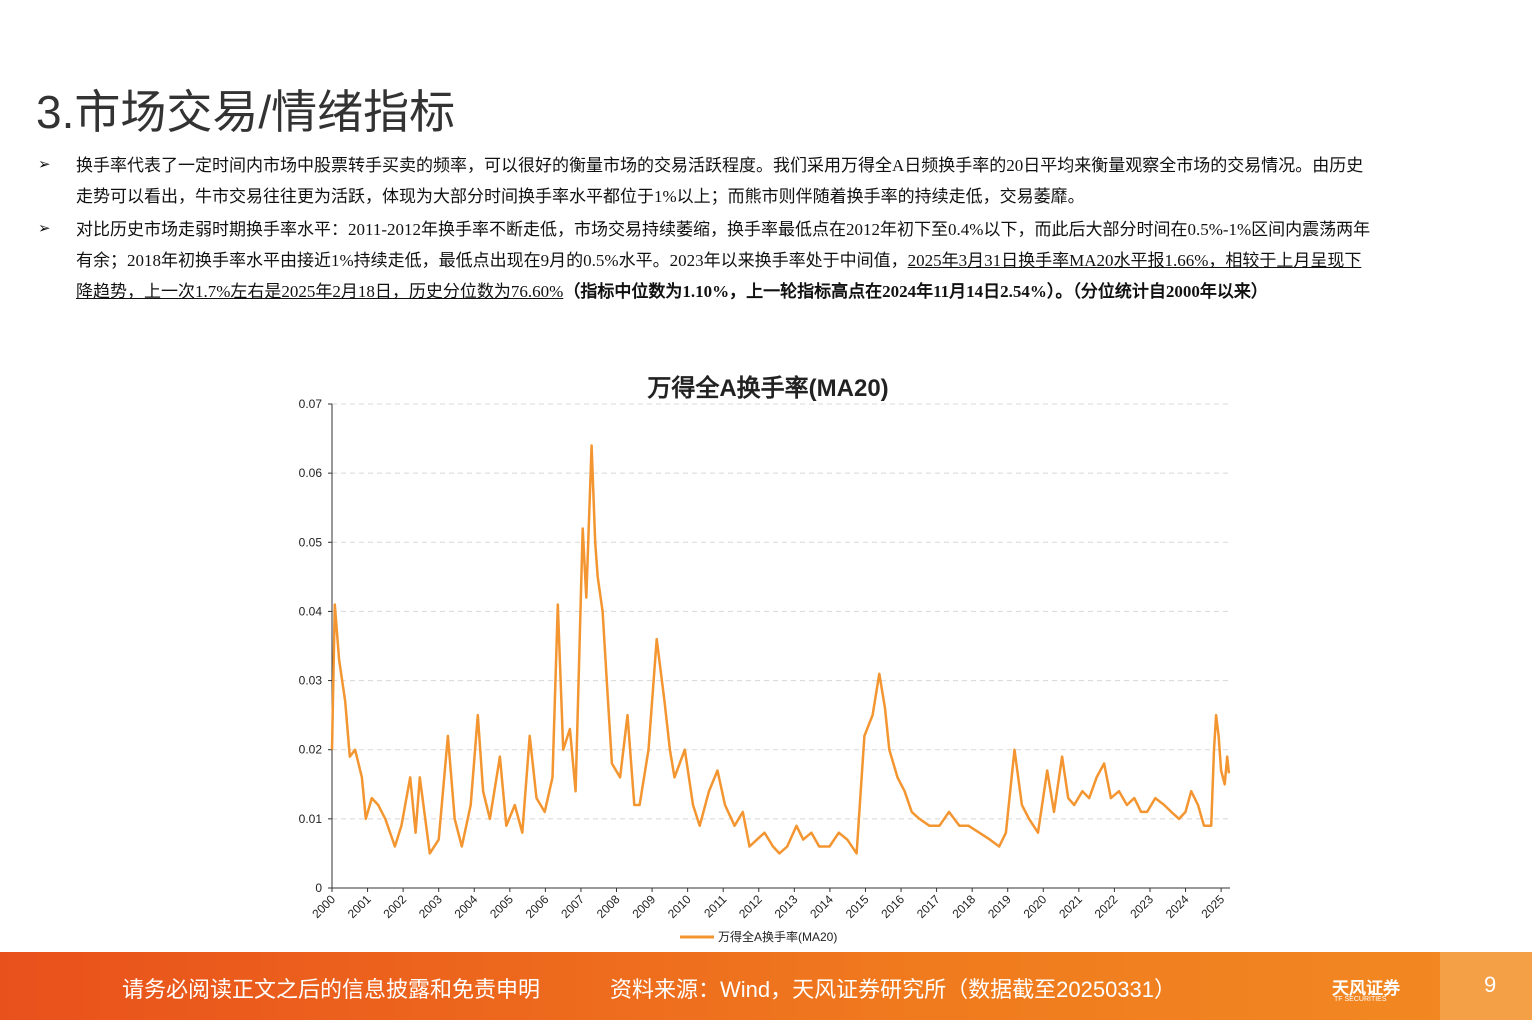 The height and width of the screenshot is (1020, 1532). I want to click on x-tick-label: 2023, so click(1141, 906).